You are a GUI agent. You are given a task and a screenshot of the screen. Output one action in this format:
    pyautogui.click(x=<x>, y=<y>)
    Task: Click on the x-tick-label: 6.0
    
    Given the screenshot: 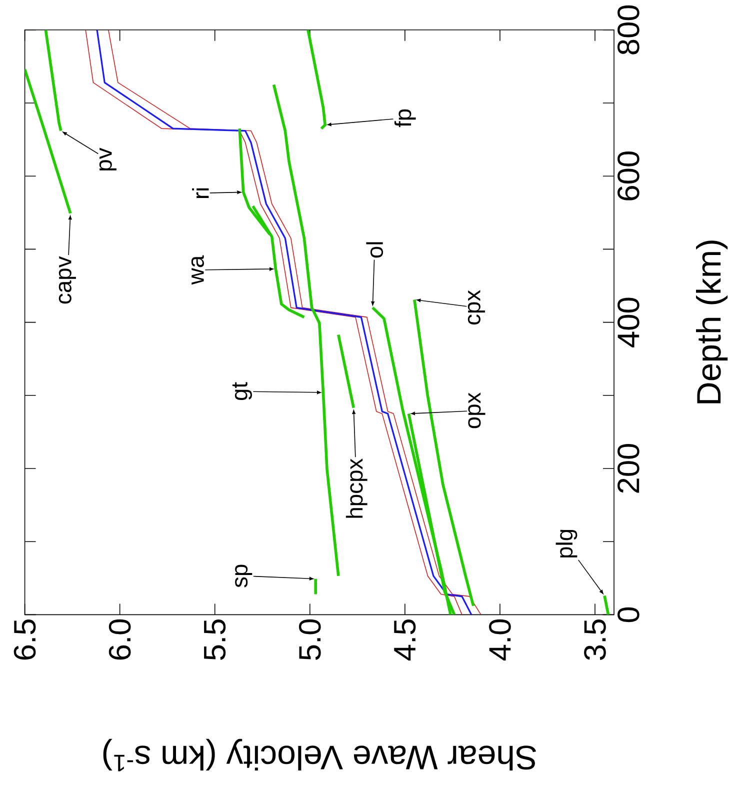 What is the action you would take?
    pyautogui.click(x=119, y=639)
    